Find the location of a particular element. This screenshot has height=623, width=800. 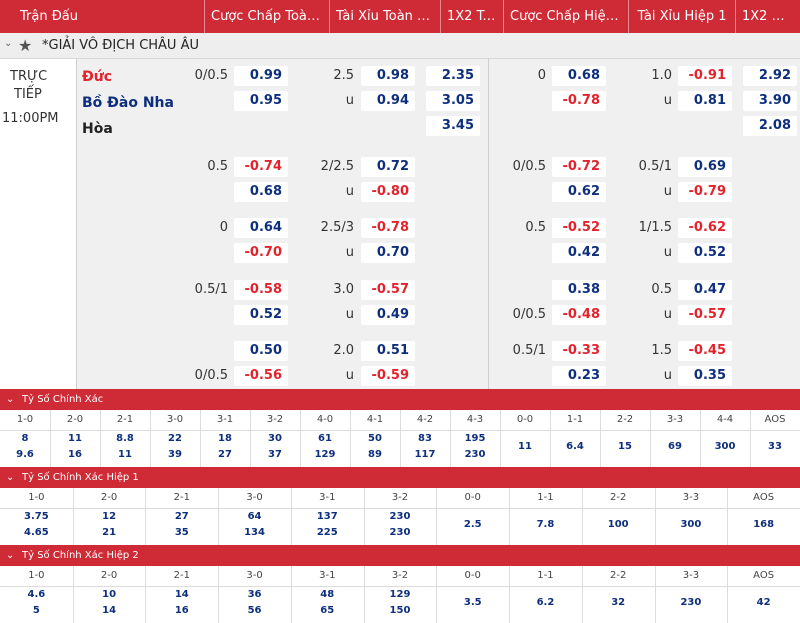

odds-1x2-cell: 3.05 is located at coordinates (453, 101).